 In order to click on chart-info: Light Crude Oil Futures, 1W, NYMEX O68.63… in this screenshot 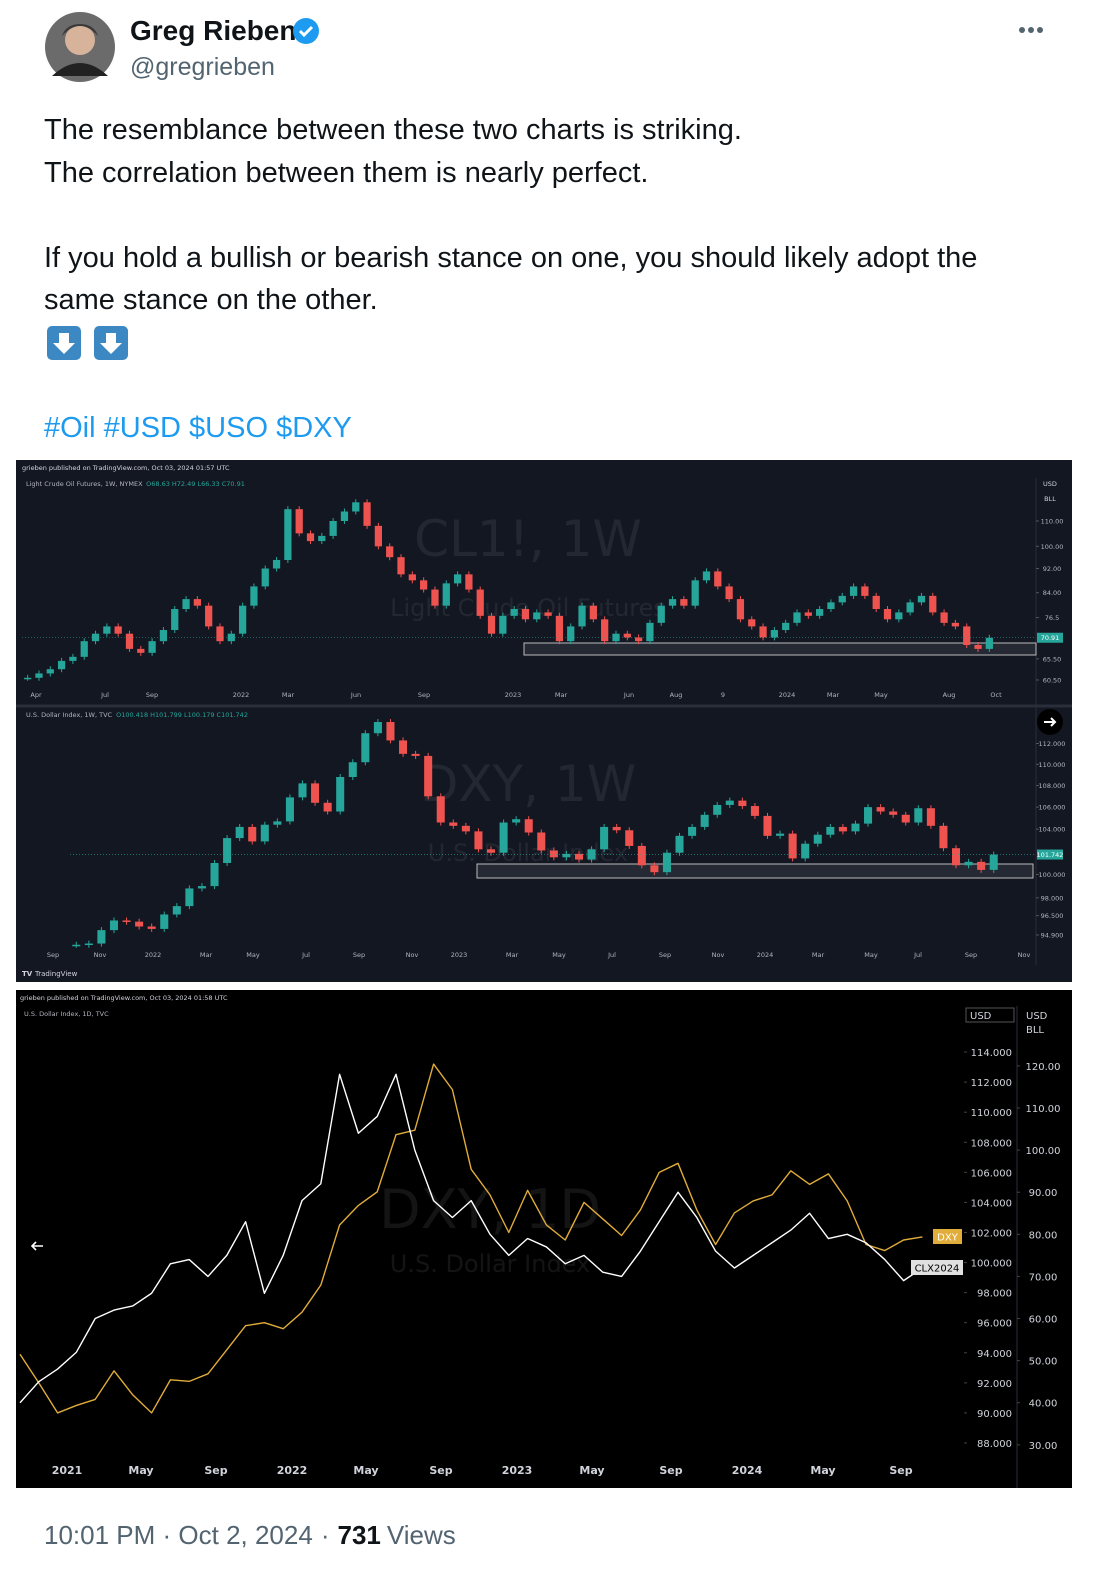, I will do `click(135, 484)`.